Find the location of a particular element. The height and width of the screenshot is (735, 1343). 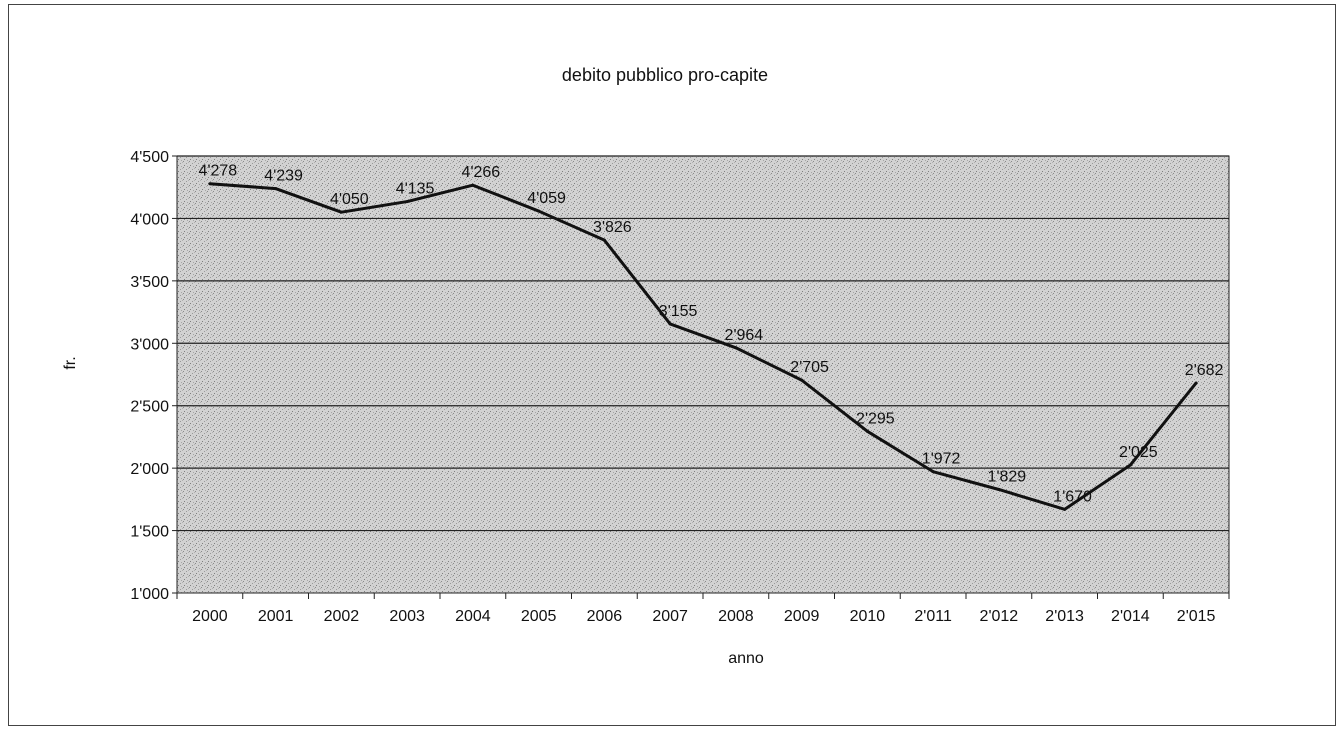

x-tick-label: 2000 is located at coordinates (210, 616).